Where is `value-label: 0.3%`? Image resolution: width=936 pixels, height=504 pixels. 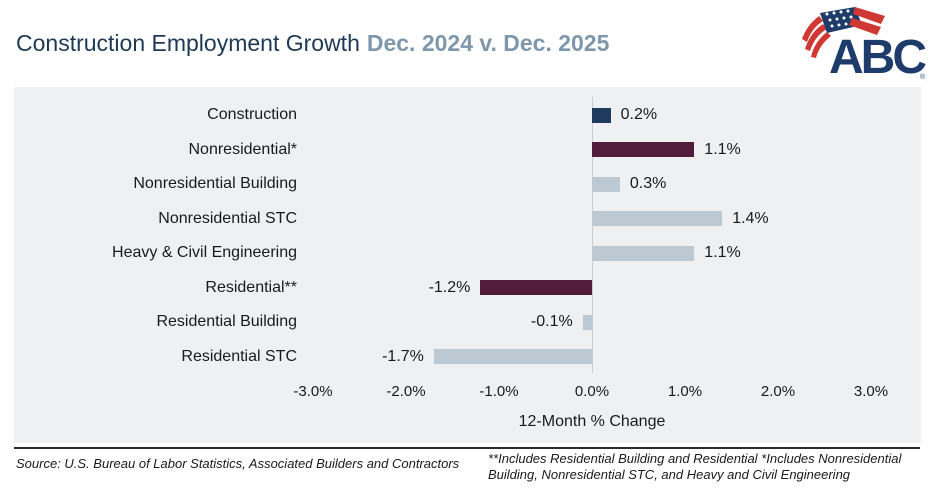 value-label: 0.3% is located at coordinates (648, 183).